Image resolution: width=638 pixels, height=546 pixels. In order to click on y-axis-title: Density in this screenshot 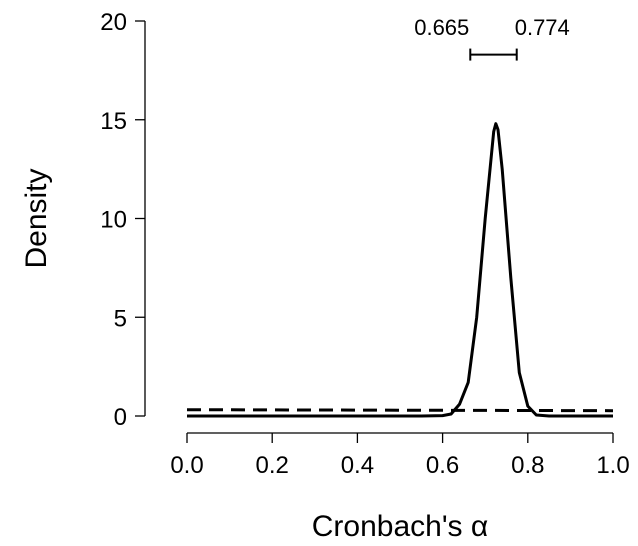, I will do `click(36, 218)`.